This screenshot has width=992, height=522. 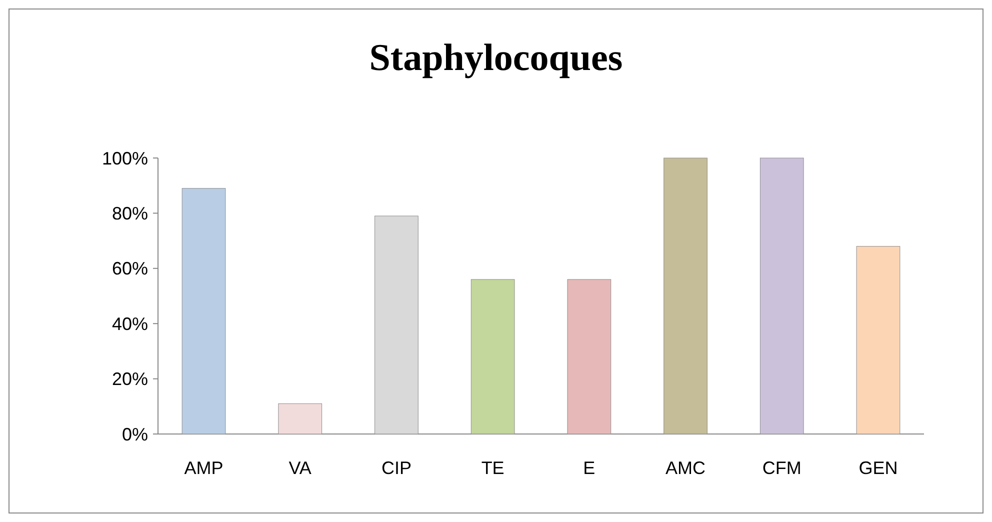 I want to click on x-tick-label: E, so click(x=589, y=468).